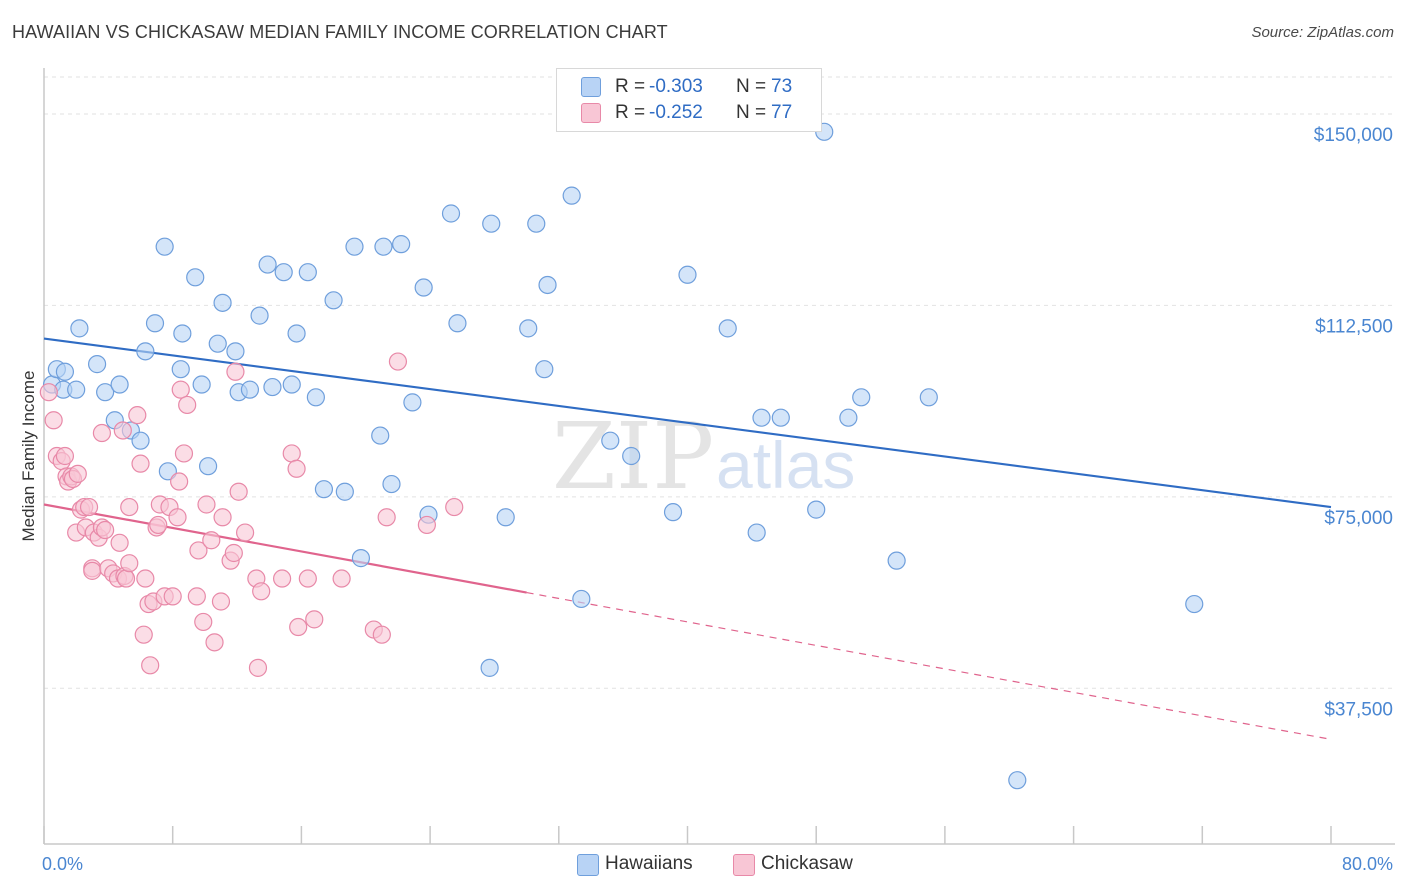 This screenshot has width=1406, height=892. Describe the element at coordinates (591, 87) in the screenshot. I see `hawaiians-swatch` at that location.